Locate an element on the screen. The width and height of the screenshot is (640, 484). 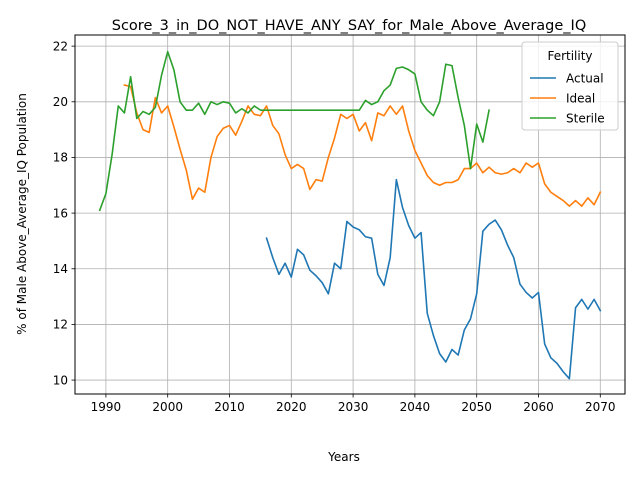
y-axis-label: % of Male Above_Average_IQ Population is located at coordinates (22, 214).